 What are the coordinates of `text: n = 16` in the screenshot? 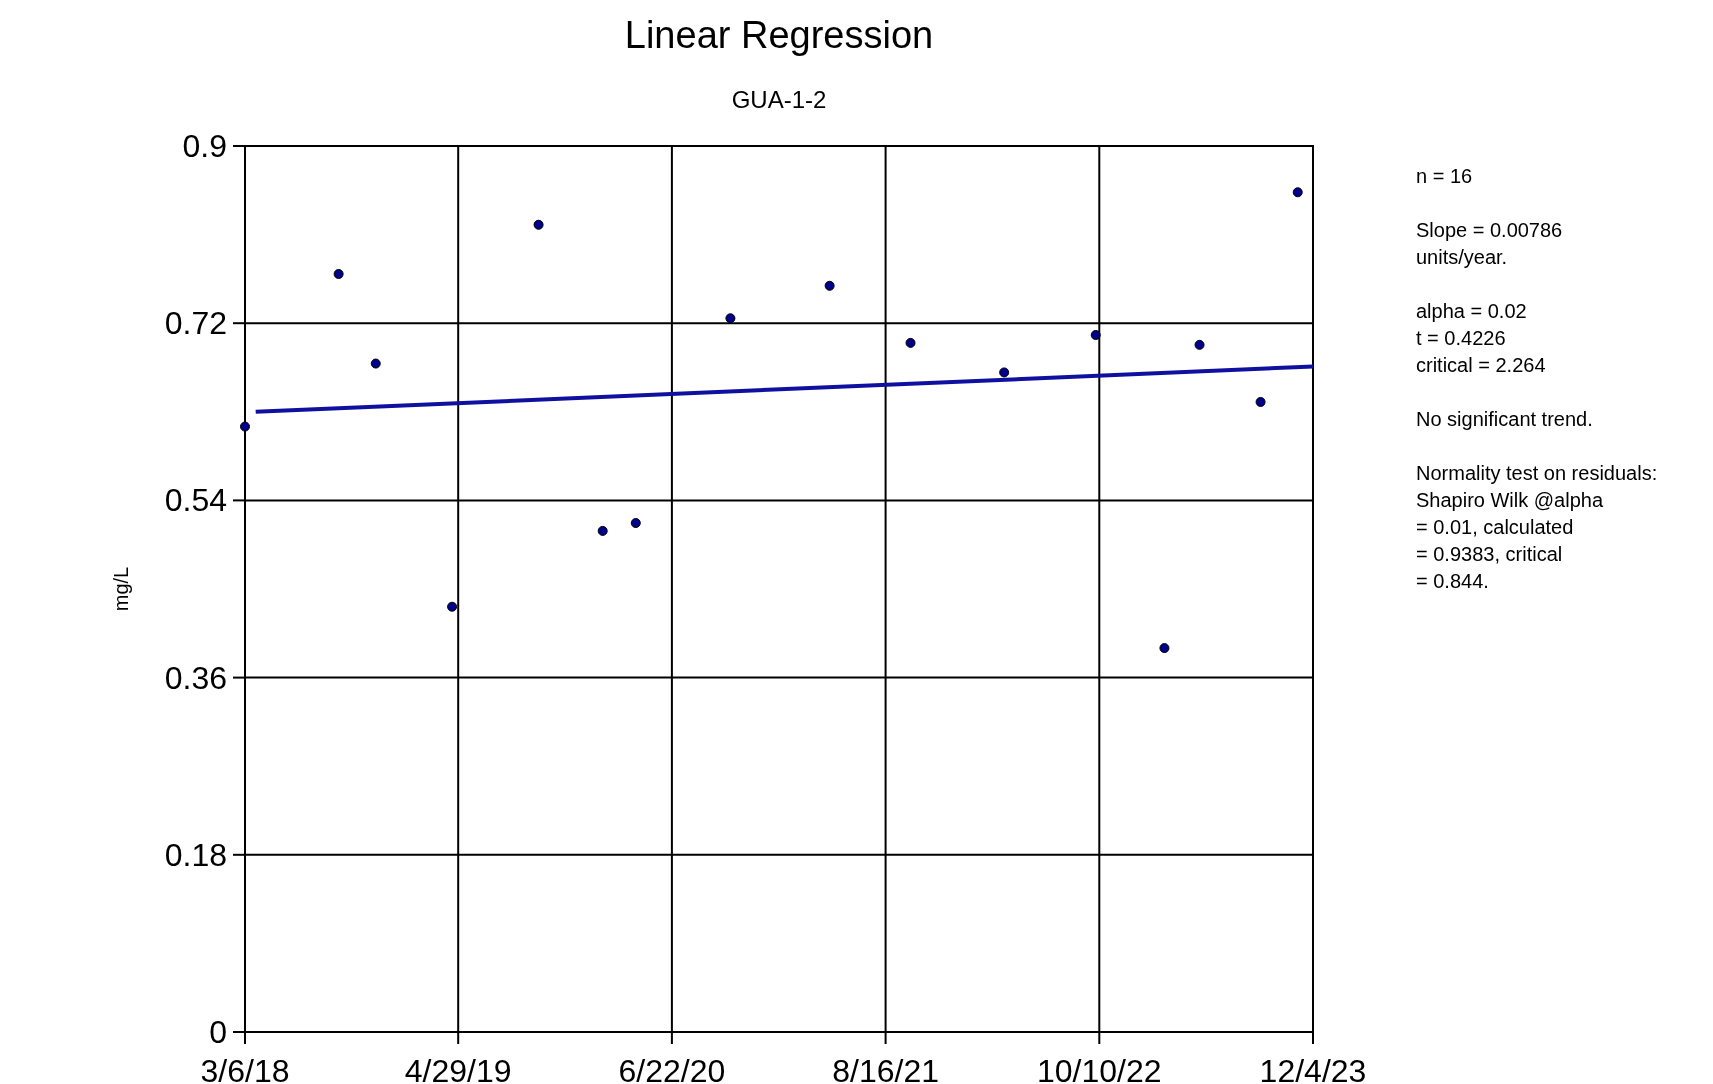 It's located at (1444, 176).